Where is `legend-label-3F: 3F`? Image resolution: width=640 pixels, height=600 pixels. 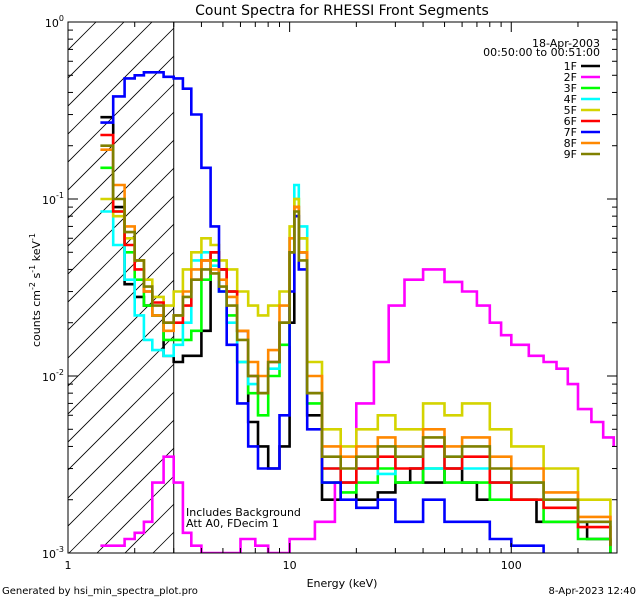 legend-label-3F: 3F is located at coordinates (570, 88).